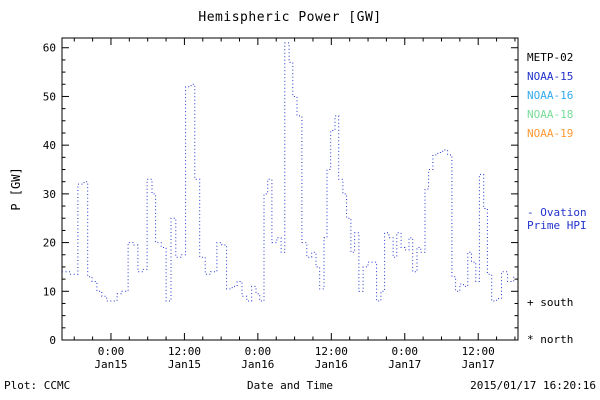 The image size is (600, 400). What do you see at coordinates (550, 57) in the screenshot?
I see `legend-item-metp02: METP-02` at bounding box center [550, 57].